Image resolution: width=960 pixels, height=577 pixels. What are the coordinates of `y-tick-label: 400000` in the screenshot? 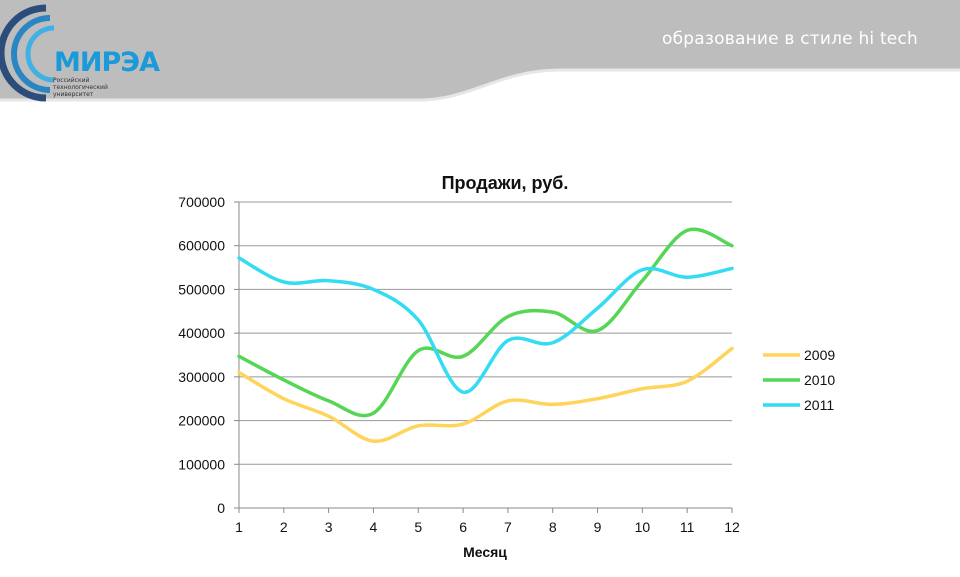 It's located at (201, 333).